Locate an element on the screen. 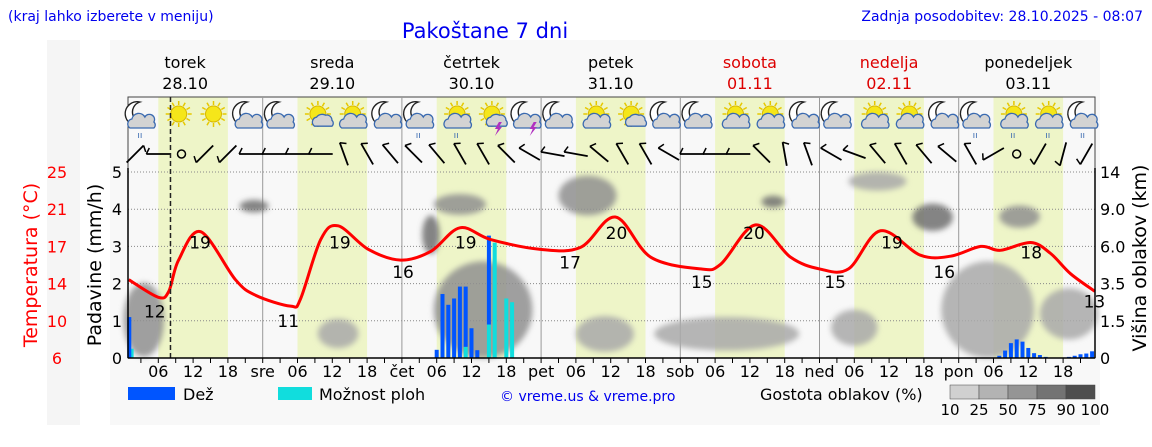 The height and width of the screenshot is (447, 1152). precipitation-tick: 4 is located at coordinates (117, 209).